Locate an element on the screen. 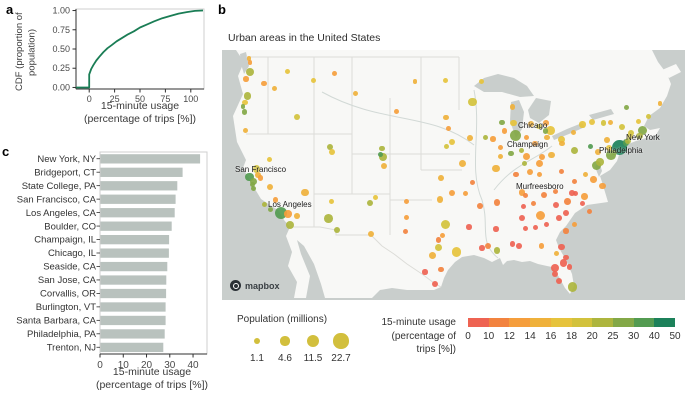 This screenshot has width=685, height=403. cdf-plot-area: 0.00 0.25 0.50 0.75 1.00 0 25 50 75 100 is located at coordinates (128, 55).